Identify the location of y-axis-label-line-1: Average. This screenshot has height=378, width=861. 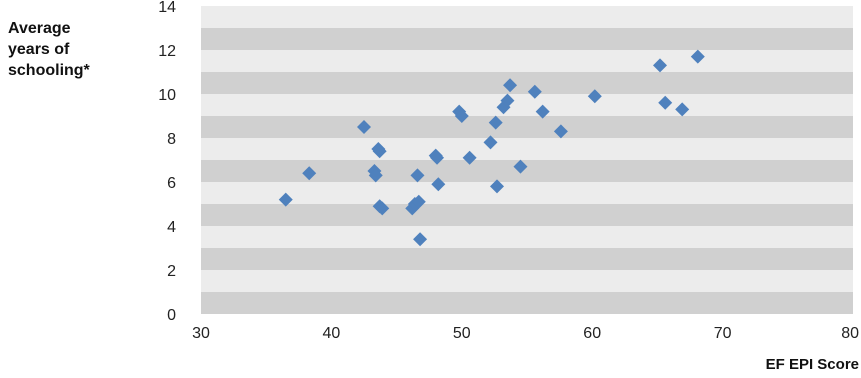
(39, 28).